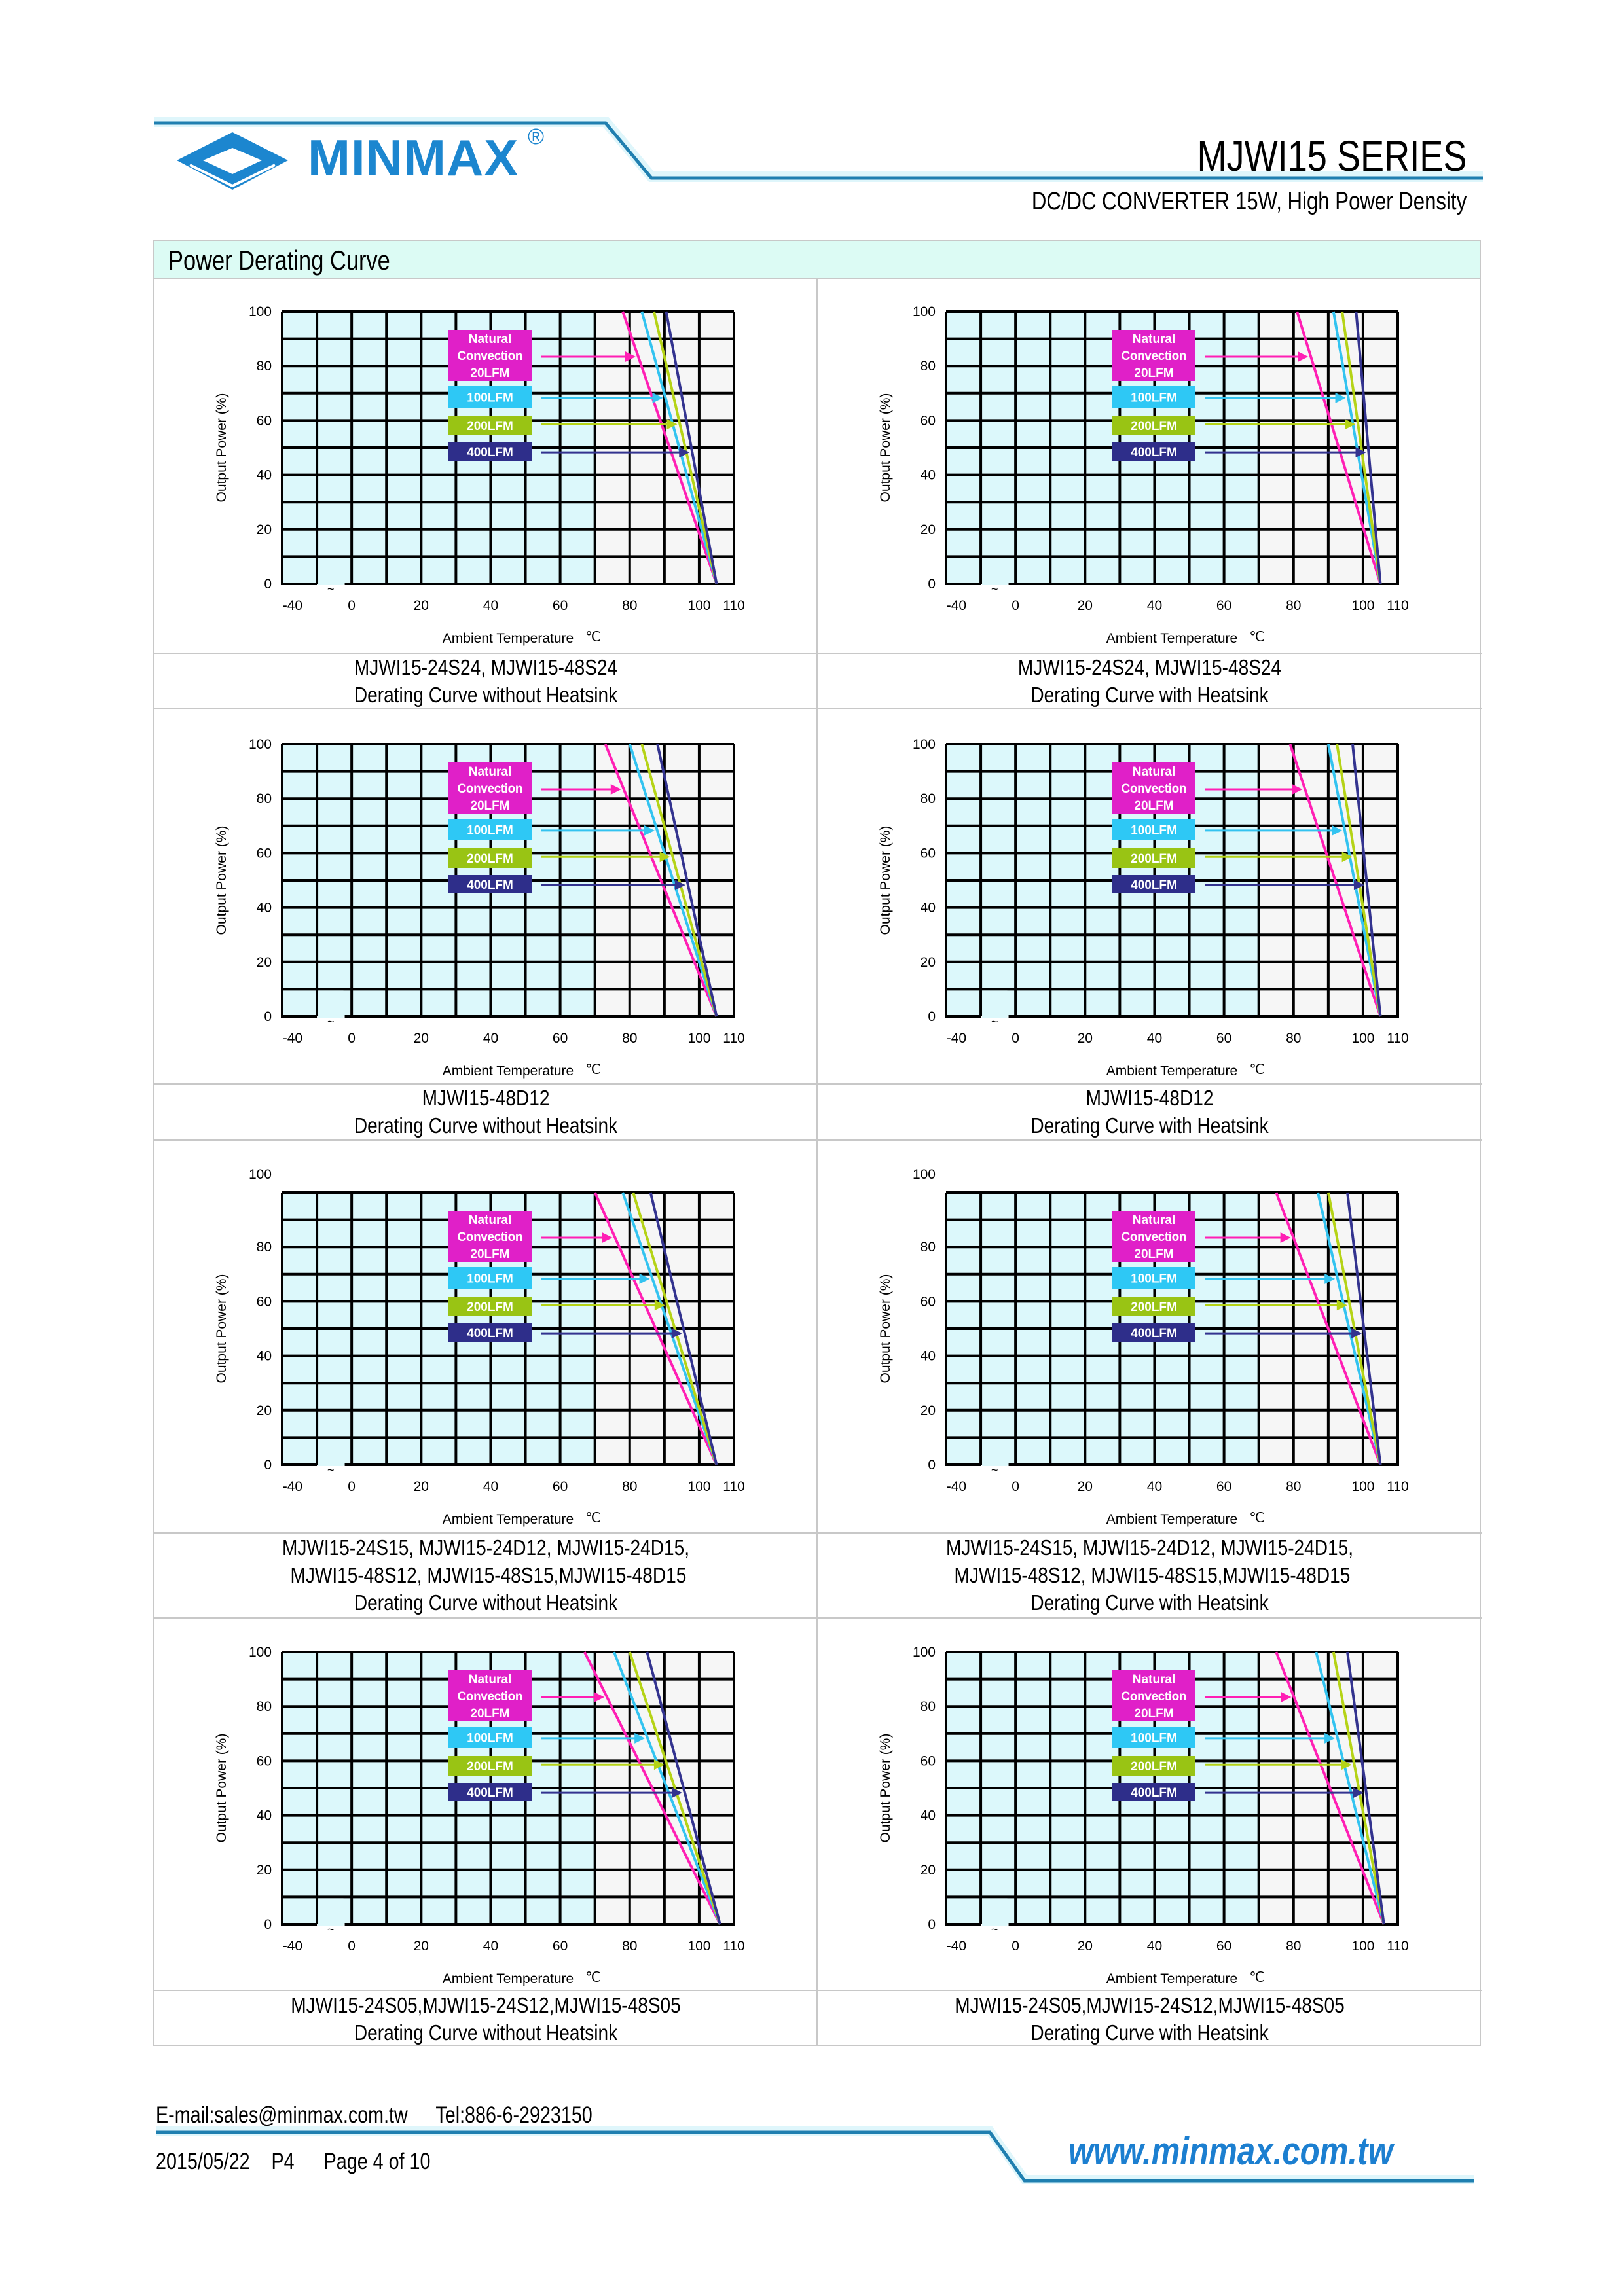  I want to click on y-tick-label: 0, so click(932, 1016).